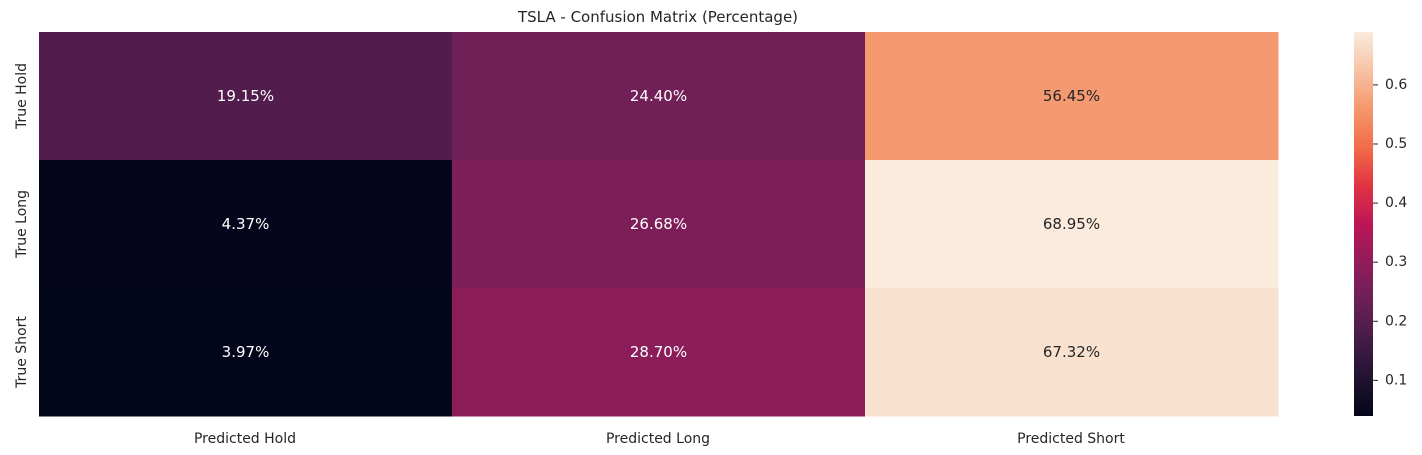 This screenshot has height=455, width=1422. Describe the element at coordinates (1396, 144) in the screenshot. I see `colorbar-tick-label: 0.5` at that location.